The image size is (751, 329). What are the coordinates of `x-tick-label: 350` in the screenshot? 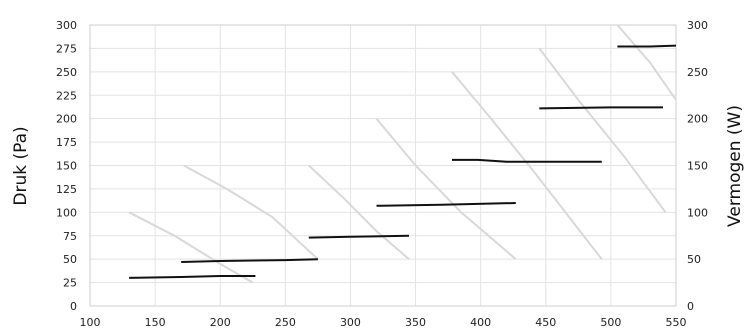 It's located at (415, 322).